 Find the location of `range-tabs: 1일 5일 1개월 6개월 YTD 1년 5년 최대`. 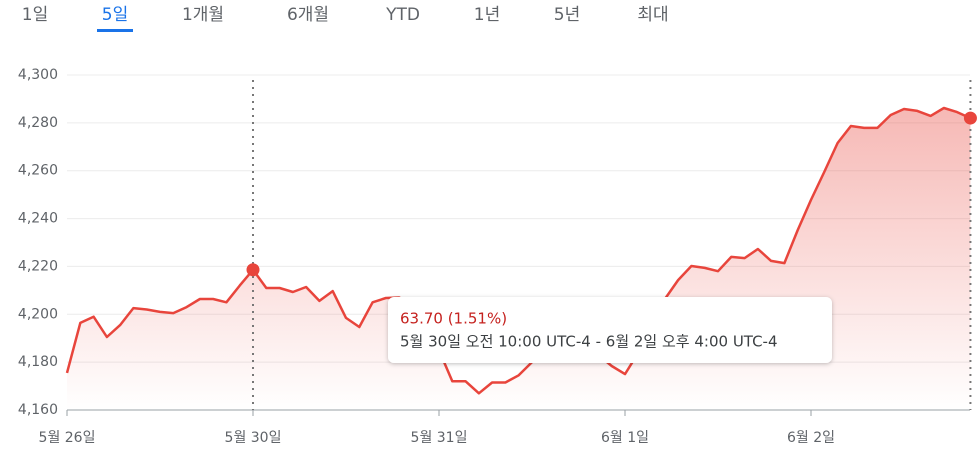

range-tabs: 1일 5일 1개월 6개월 YTD 1년 5년 최대 is located at coordinates (345, 18).